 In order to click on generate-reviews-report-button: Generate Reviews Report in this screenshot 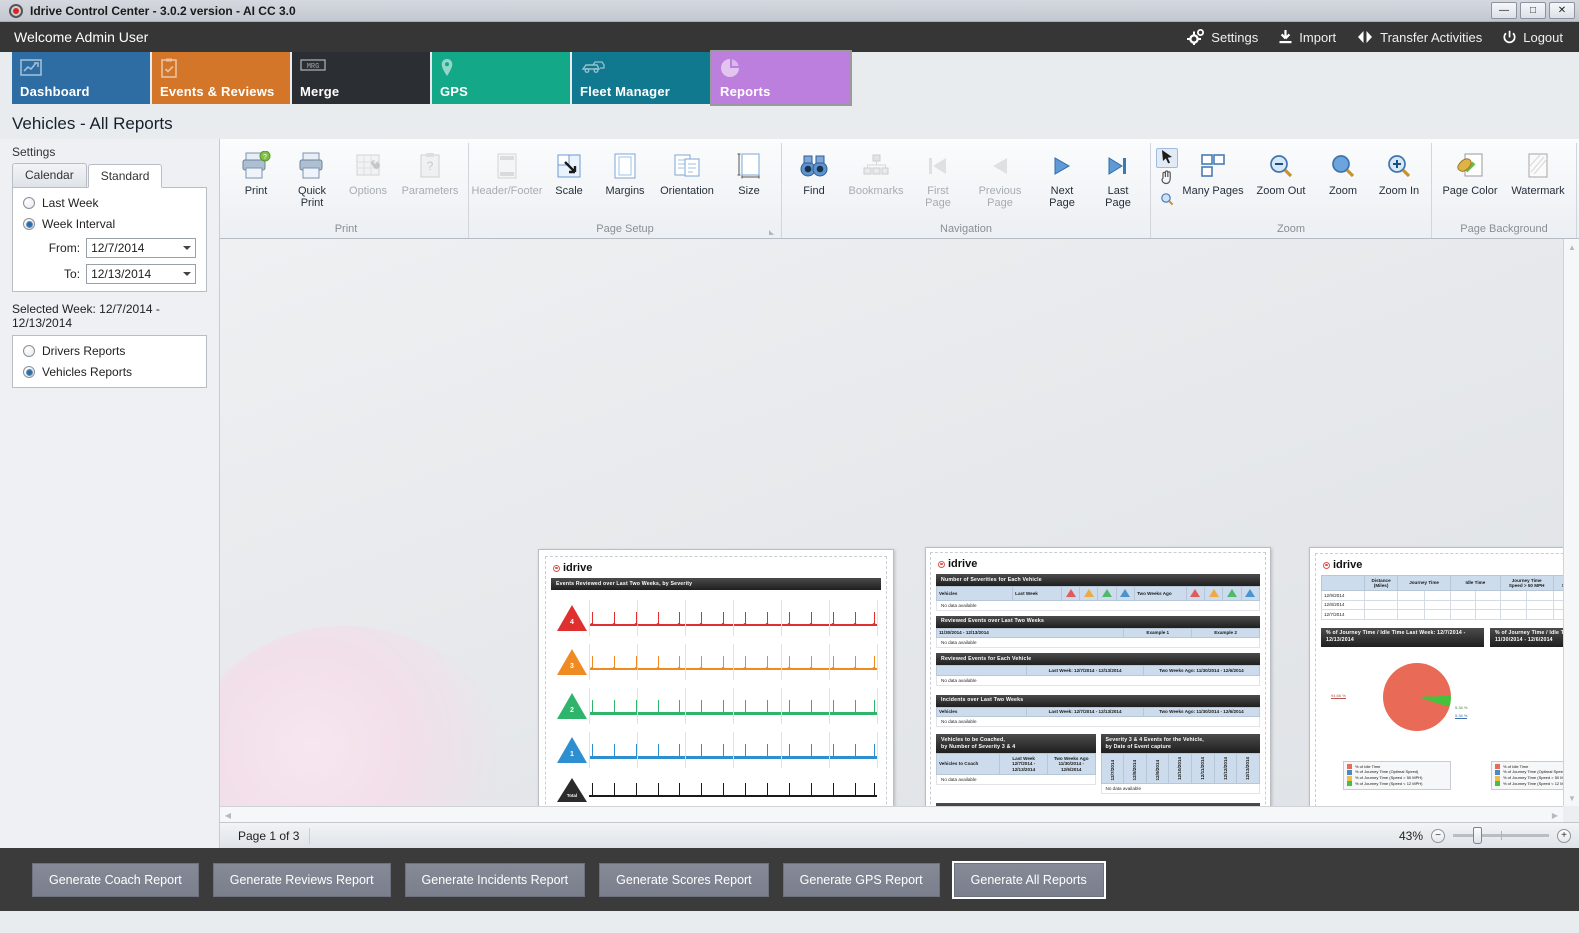, I will do `click(301, 879)`.